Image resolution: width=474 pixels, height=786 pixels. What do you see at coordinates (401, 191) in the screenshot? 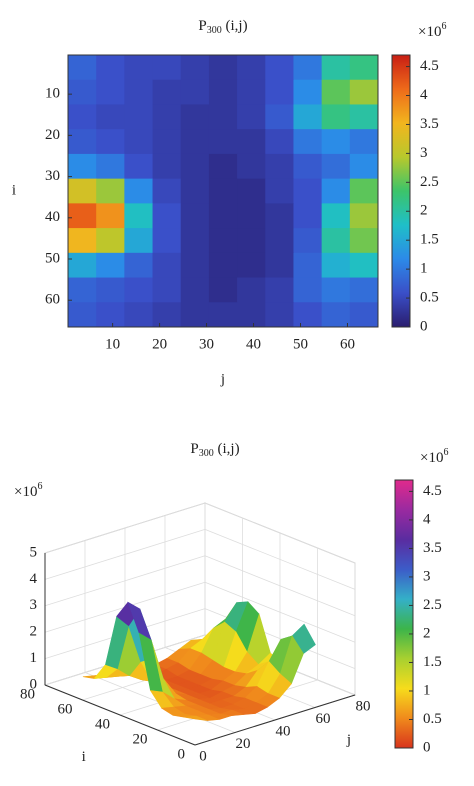
I see `colorbar` at bounding box center [401, 191].